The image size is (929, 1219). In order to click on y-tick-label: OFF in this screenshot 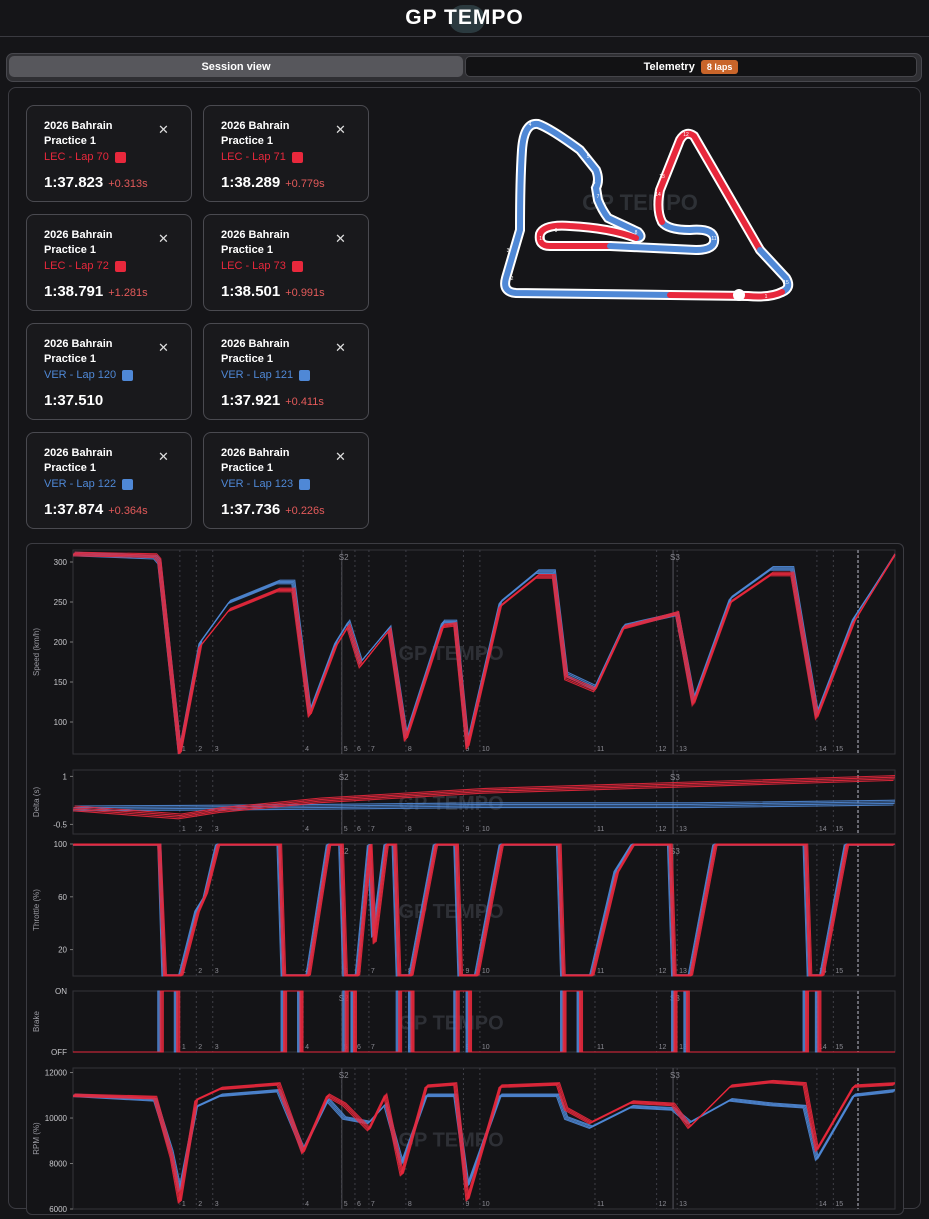, I will do `click(59, 1052)`.